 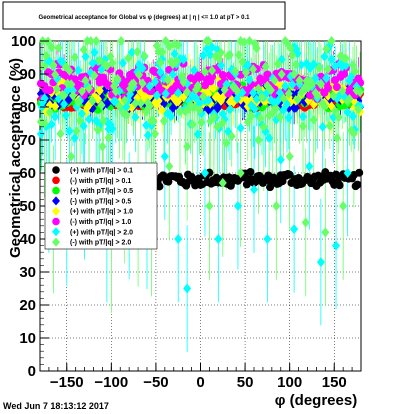 What do you see at coordinates (67, 382) in the screenshot?
I see `x-tick-label: −150` at bounding box center [67, 382].